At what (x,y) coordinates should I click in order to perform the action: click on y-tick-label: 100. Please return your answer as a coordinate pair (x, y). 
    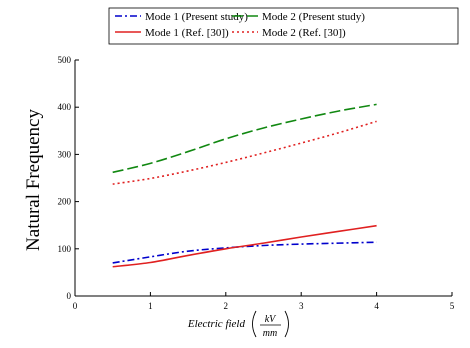
    Looking at the image, I should click on (65, 249).